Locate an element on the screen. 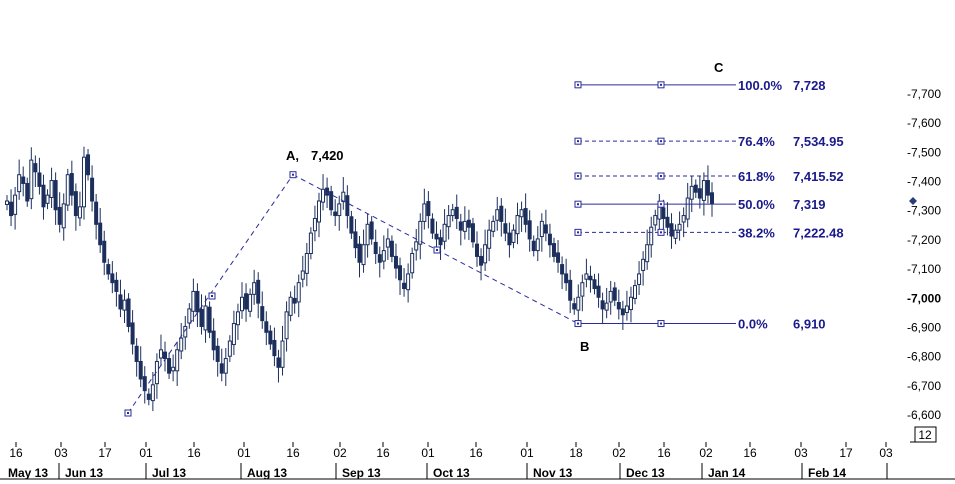  y-tick-label: -7,000 is located at coordinates (924, 298).